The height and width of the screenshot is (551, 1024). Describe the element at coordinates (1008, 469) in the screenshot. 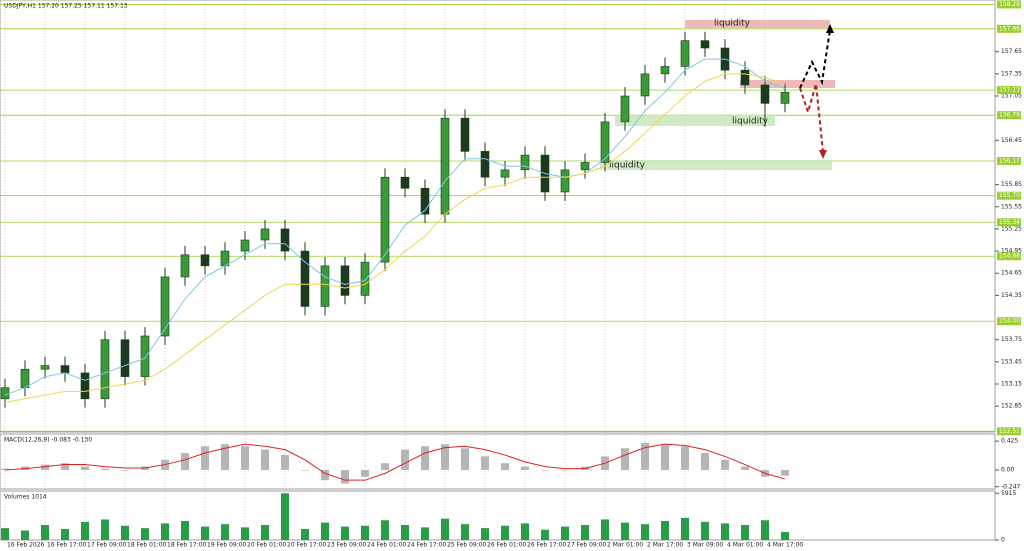

I see `y-tick-label: 0.00` at that location.